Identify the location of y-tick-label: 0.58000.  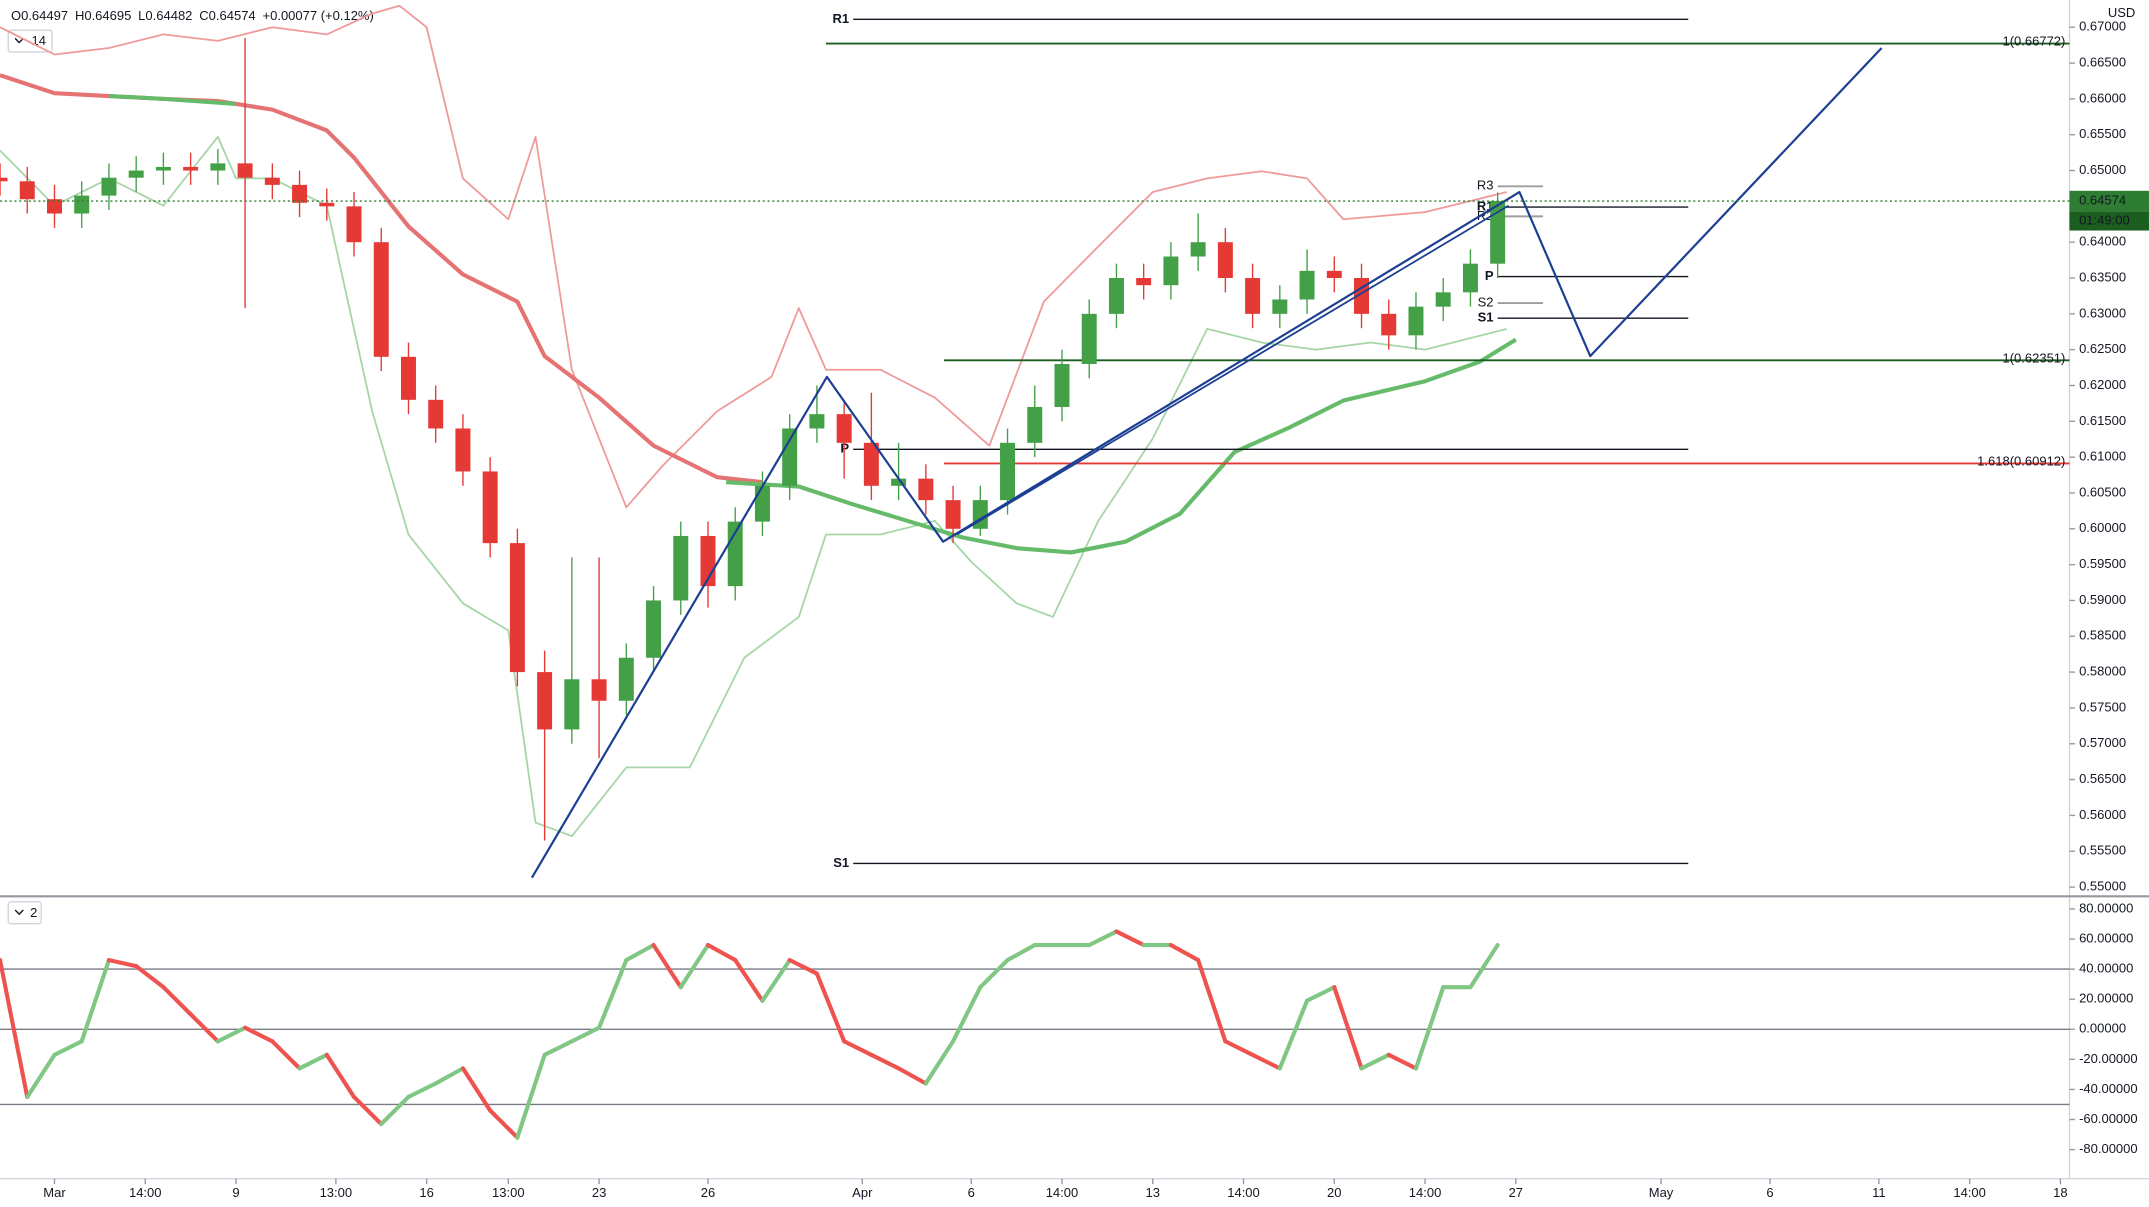
(2102, 671).